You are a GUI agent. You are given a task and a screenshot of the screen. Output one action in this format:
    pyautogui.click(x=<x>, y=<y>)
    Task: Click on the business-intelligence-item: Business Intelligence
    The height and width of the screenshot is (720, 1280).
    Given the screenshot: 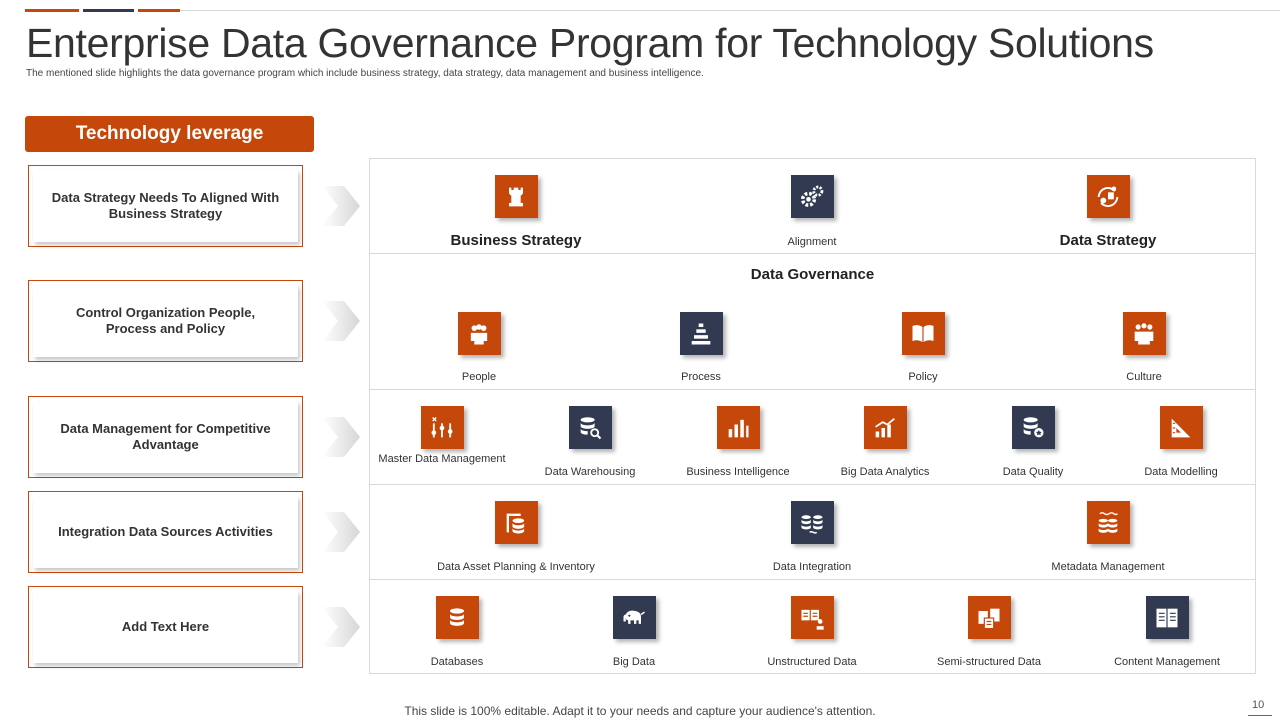 What is the action you would take?
    pyautogui.click(x=738, y=442)
    